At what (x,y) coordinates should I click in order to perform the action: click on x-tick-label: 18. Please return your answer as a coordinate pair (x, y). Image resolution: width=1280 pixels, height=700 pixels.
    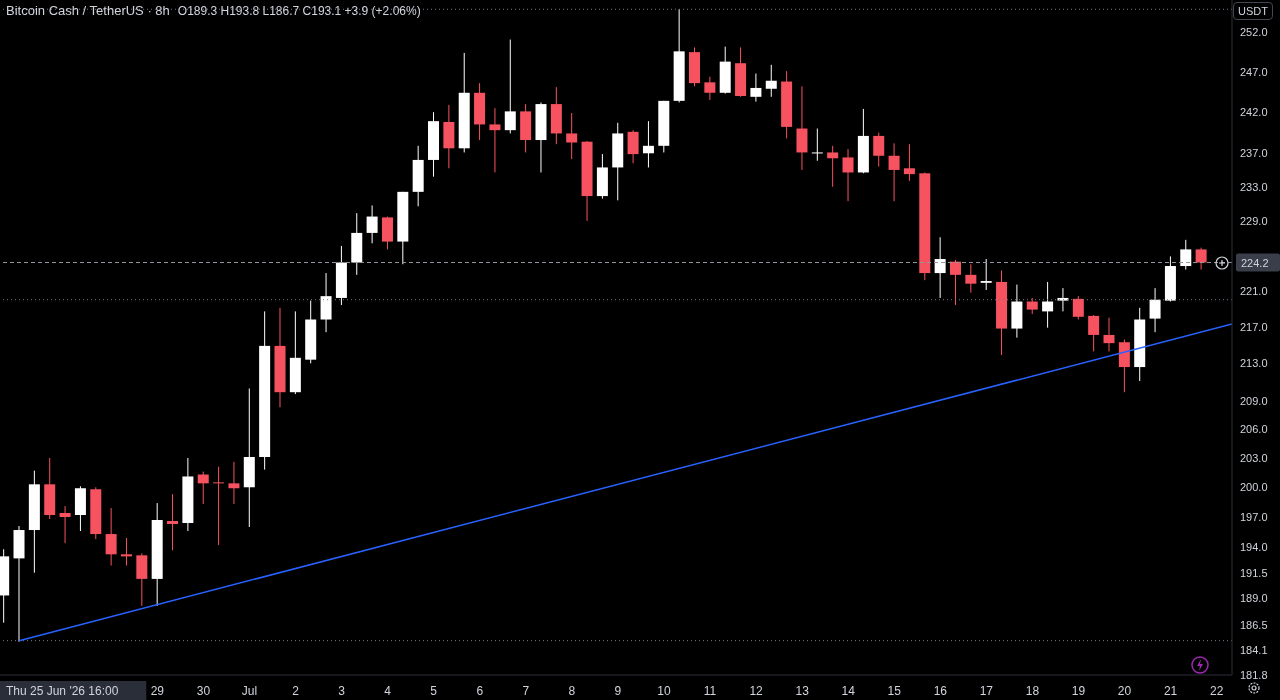
    Looking at the image, I should click on (1032, 691).